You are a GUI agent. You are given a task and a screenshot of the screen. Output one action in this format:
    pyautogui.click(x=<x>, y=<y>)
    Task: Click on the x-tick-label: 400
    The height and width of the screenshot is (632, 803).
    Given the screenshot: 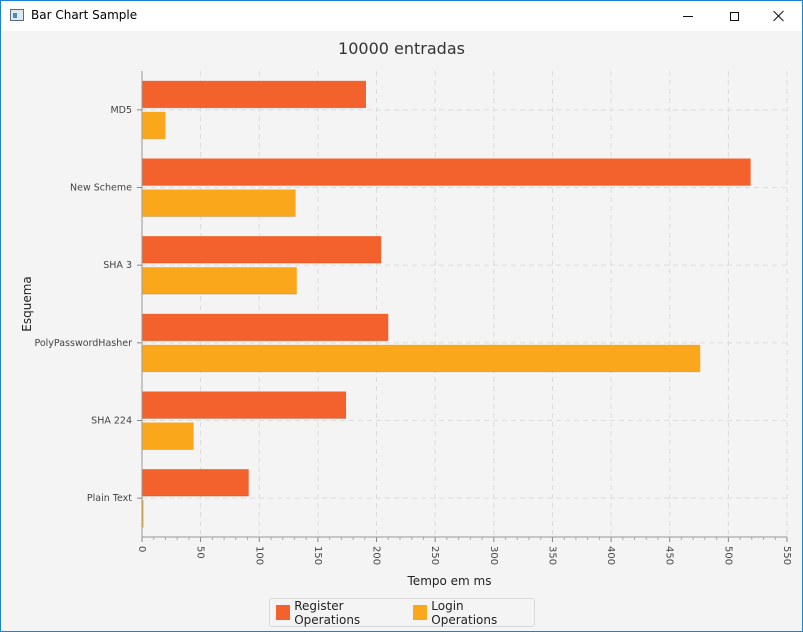 What is the action you would take?
    pyautogui.click(x=610, y=555)
    